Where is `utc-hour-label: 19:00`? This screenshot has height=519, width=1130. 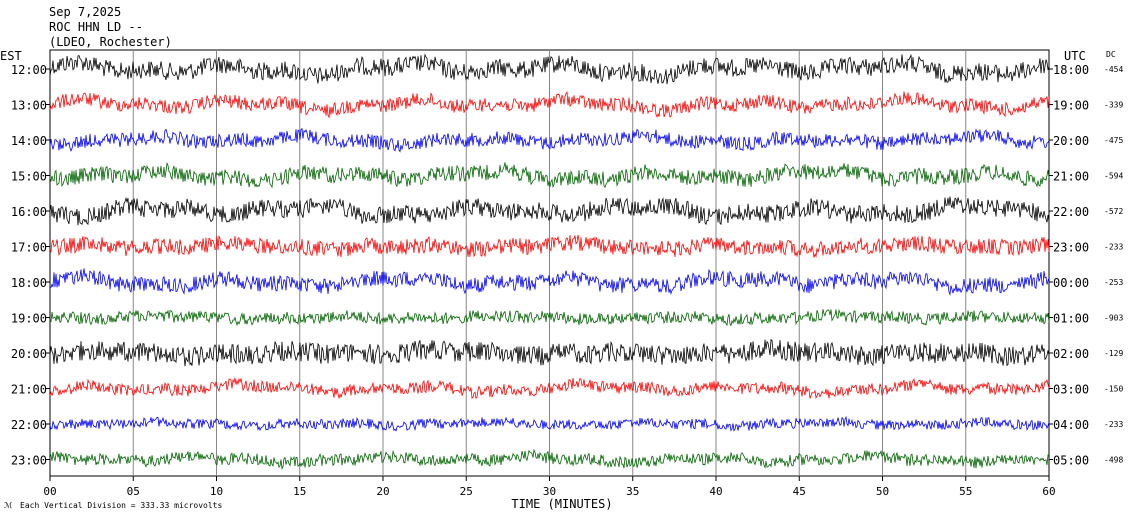
utc-hour-label: 19:00 is located at coordinates (1071, 106).